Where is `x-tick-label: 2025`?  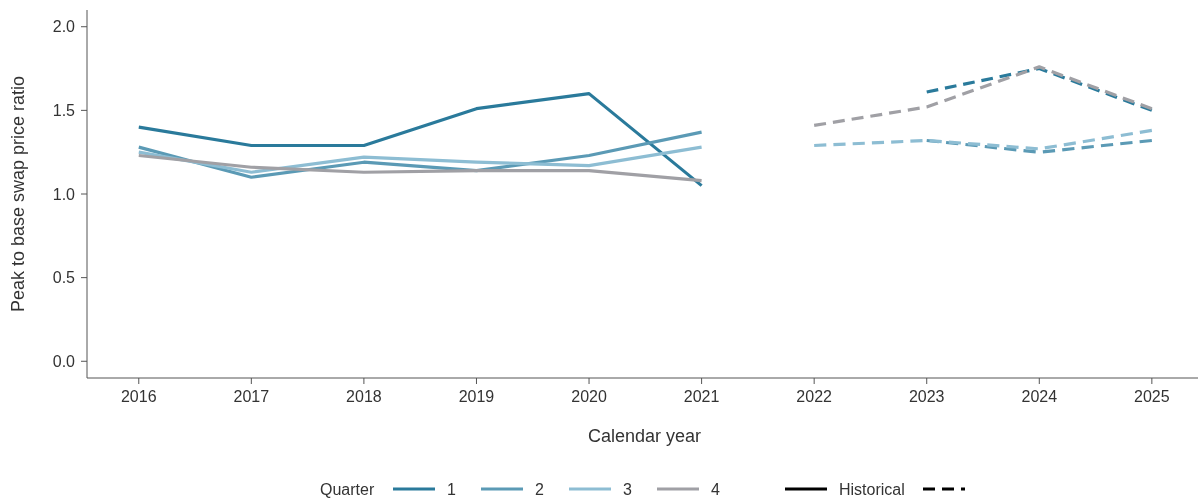
x-tick-label: 2025 is located at coordinates (1152, 396).